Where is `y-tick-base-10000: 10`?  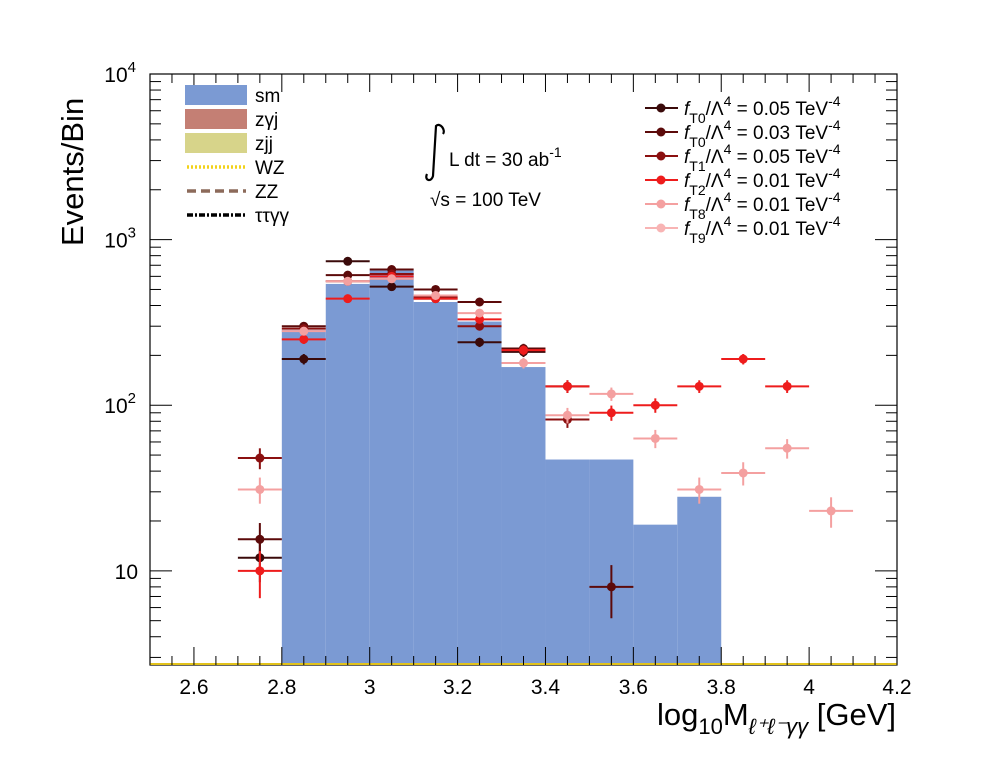
y-tick-base-10000: 10 is located at coordinates (115, 75).